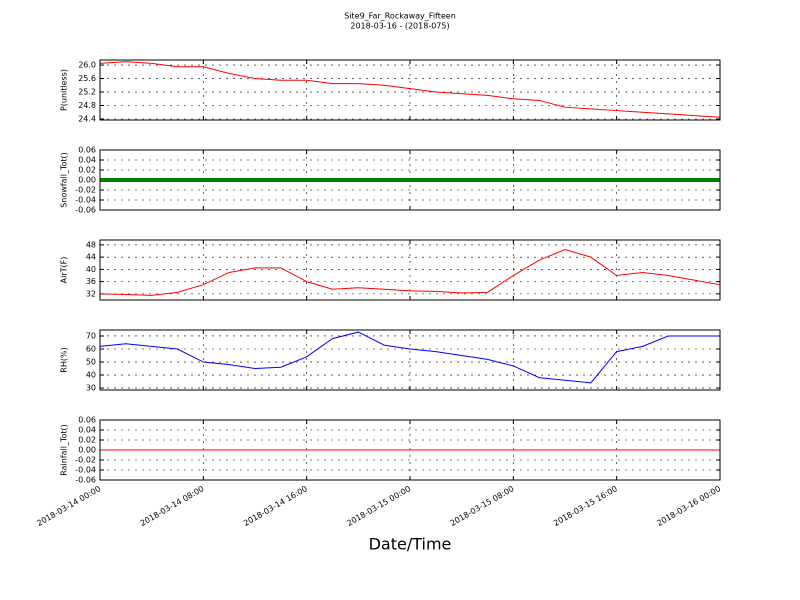 This screenshot has height=600, width=800. I want to click on chart-subtitle: 2018-03-16 - (2018-075), so click(399, 26).